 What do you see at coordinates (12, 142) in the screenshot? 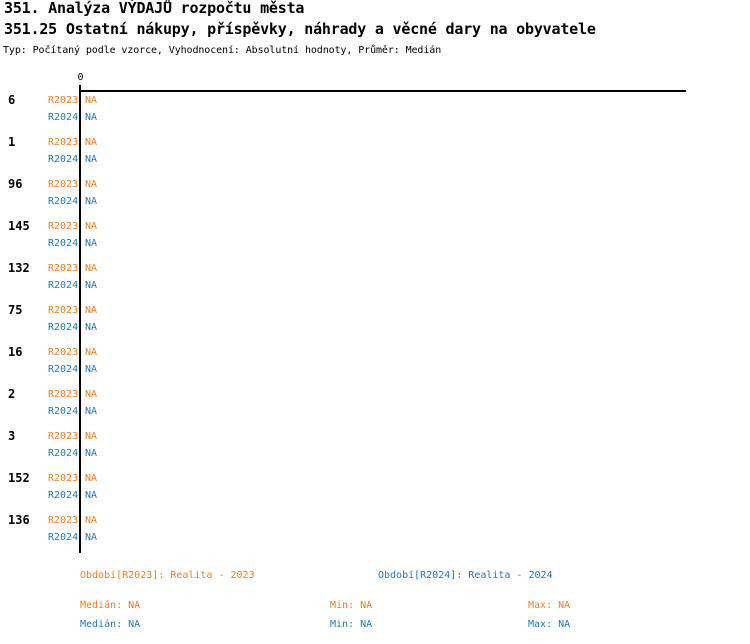
I see `row-category-label: 1` at bounding box center [12, 142].